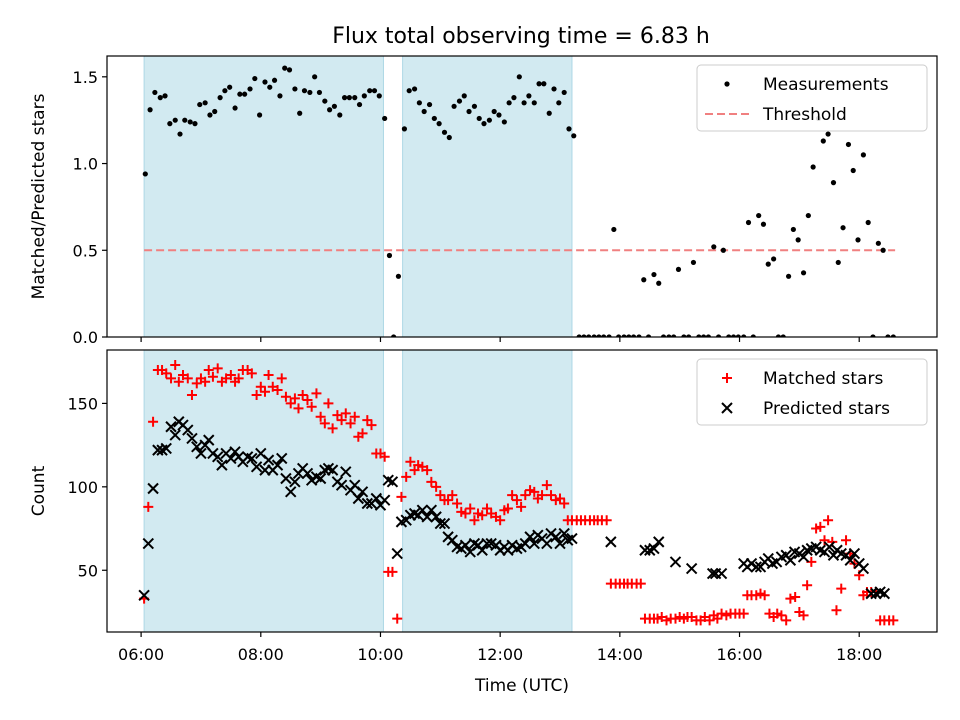 Image resolution: width=960 pixels, height=720 pixels. Describe the element at coordinates (739, 654) in the screenshot. I see `x-tick-label: 16:00` at that location.